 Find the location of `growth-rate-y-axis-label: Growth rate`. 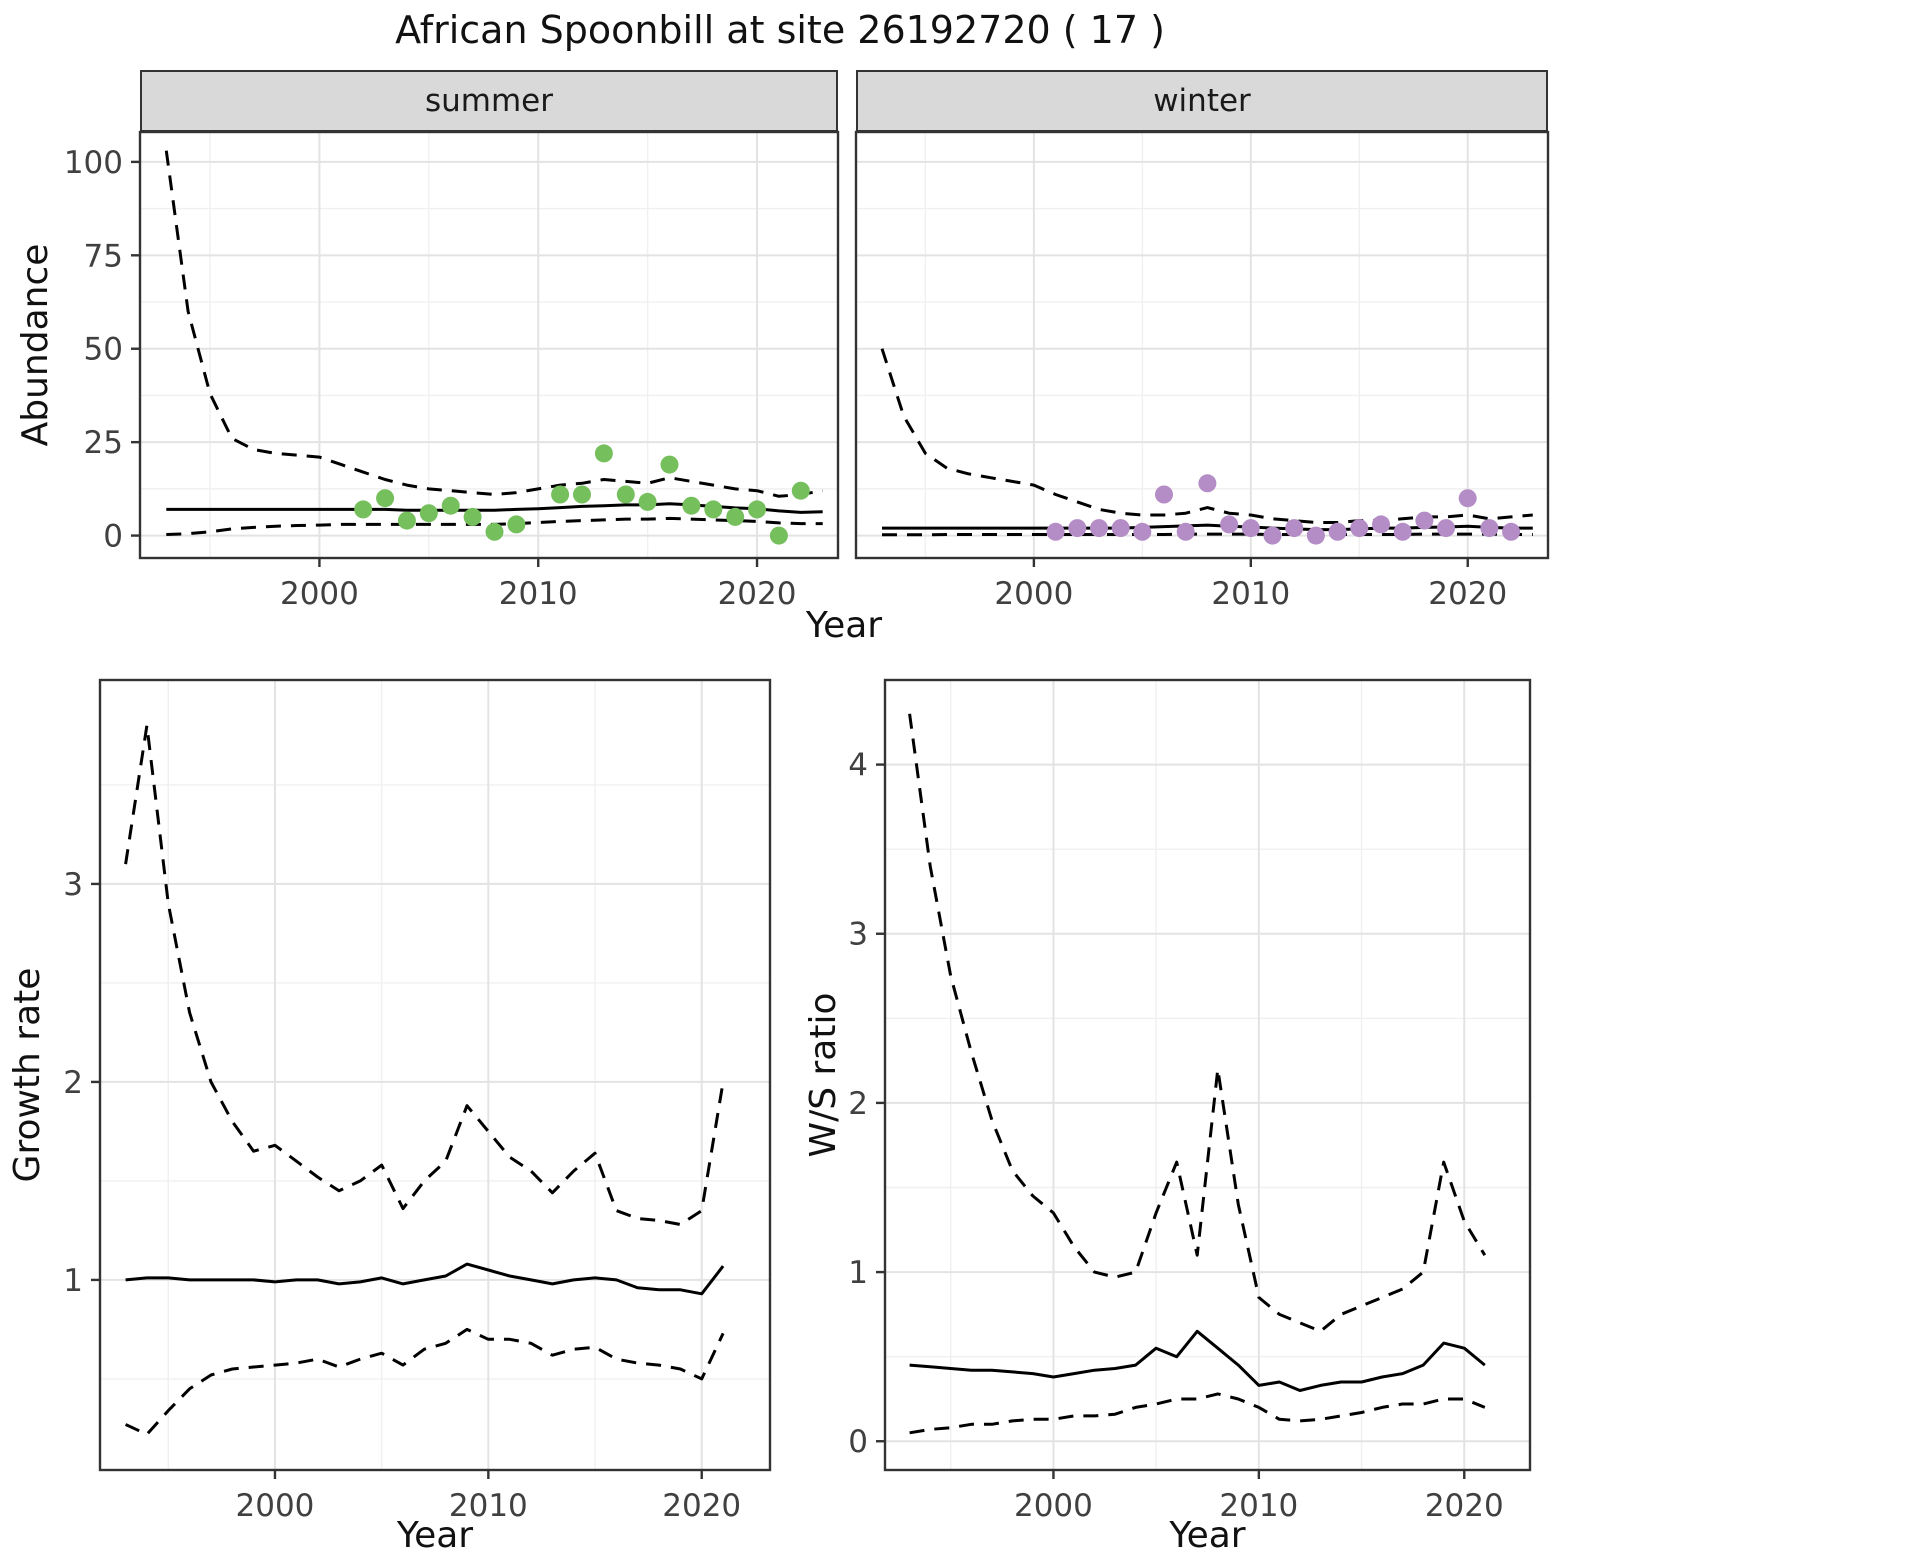

growth-rate-y-axis-label: Growth rate is located at coordinates (27, 1075).